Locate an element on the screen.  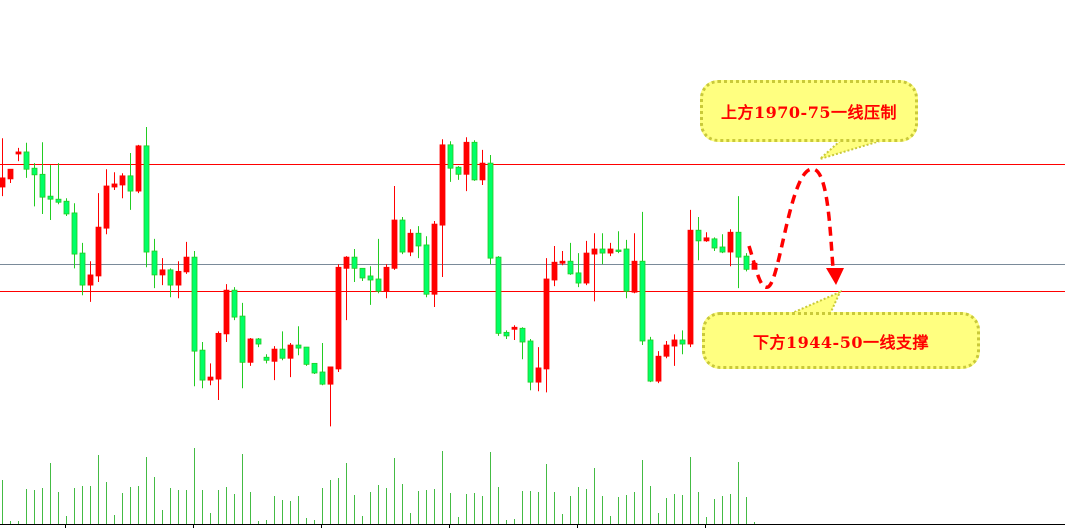
volume-bars is located at coordinates (378, 486).